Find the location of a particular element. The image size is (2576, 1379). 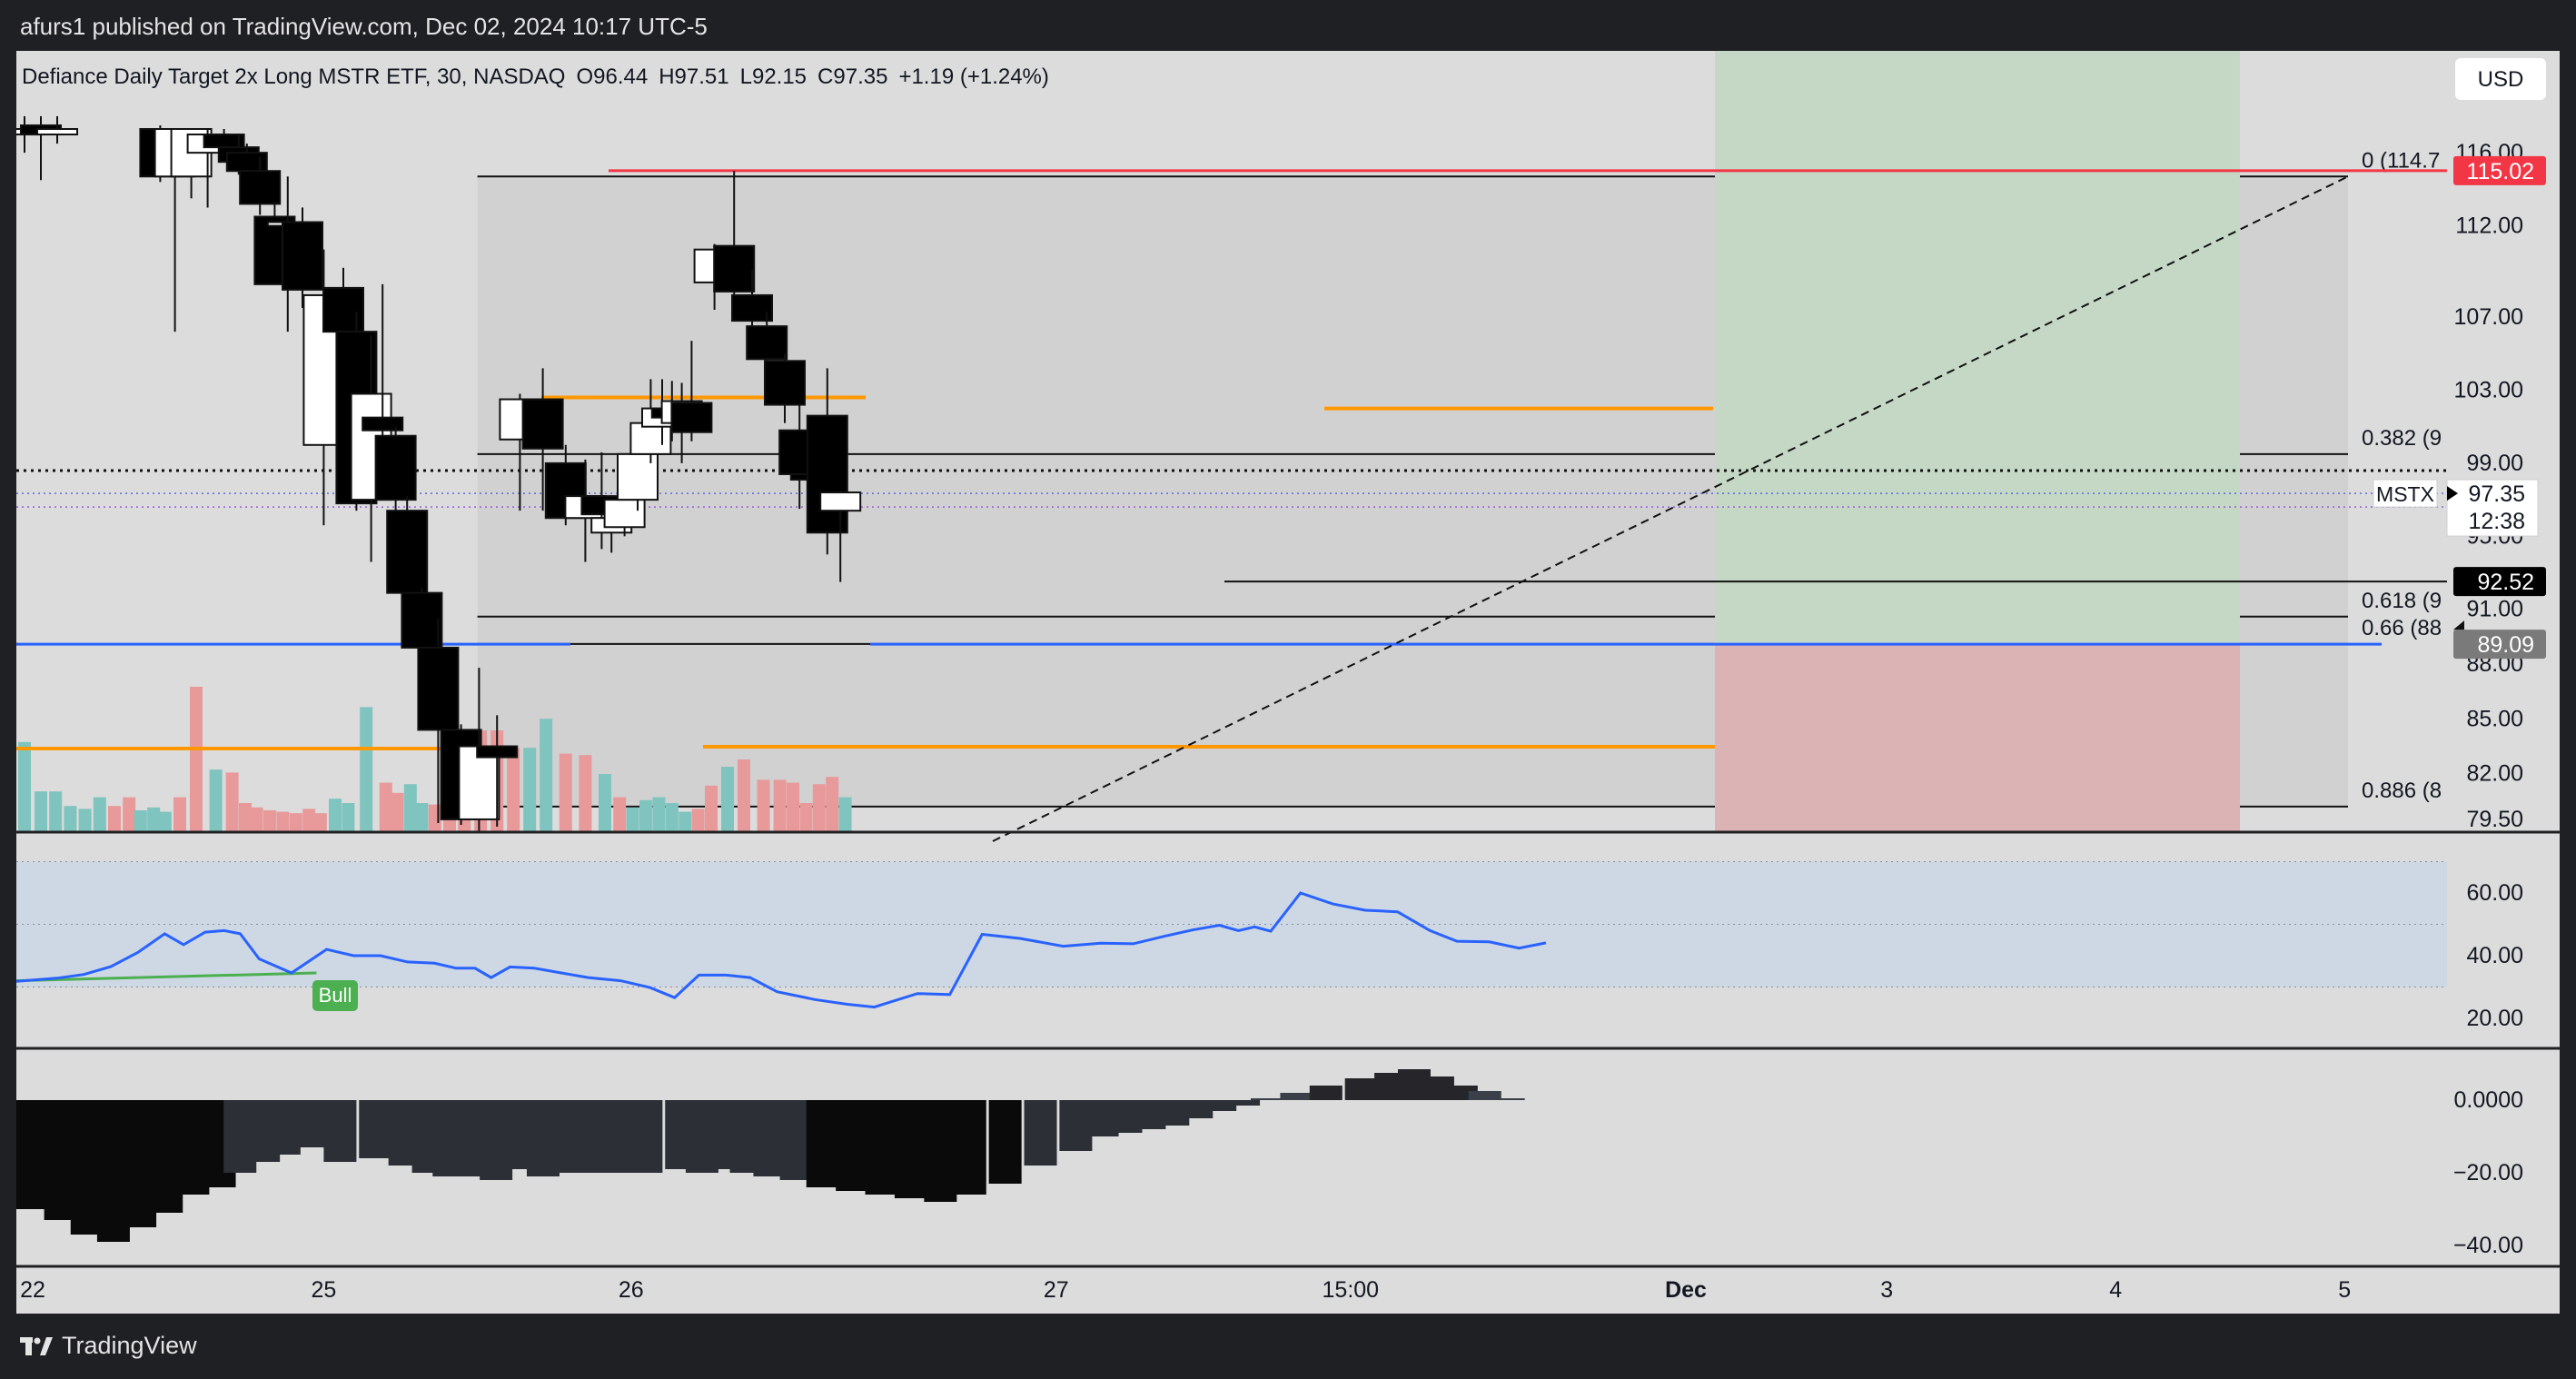

price-tick-label: 79.50 is located at coordinates (2494, 819).